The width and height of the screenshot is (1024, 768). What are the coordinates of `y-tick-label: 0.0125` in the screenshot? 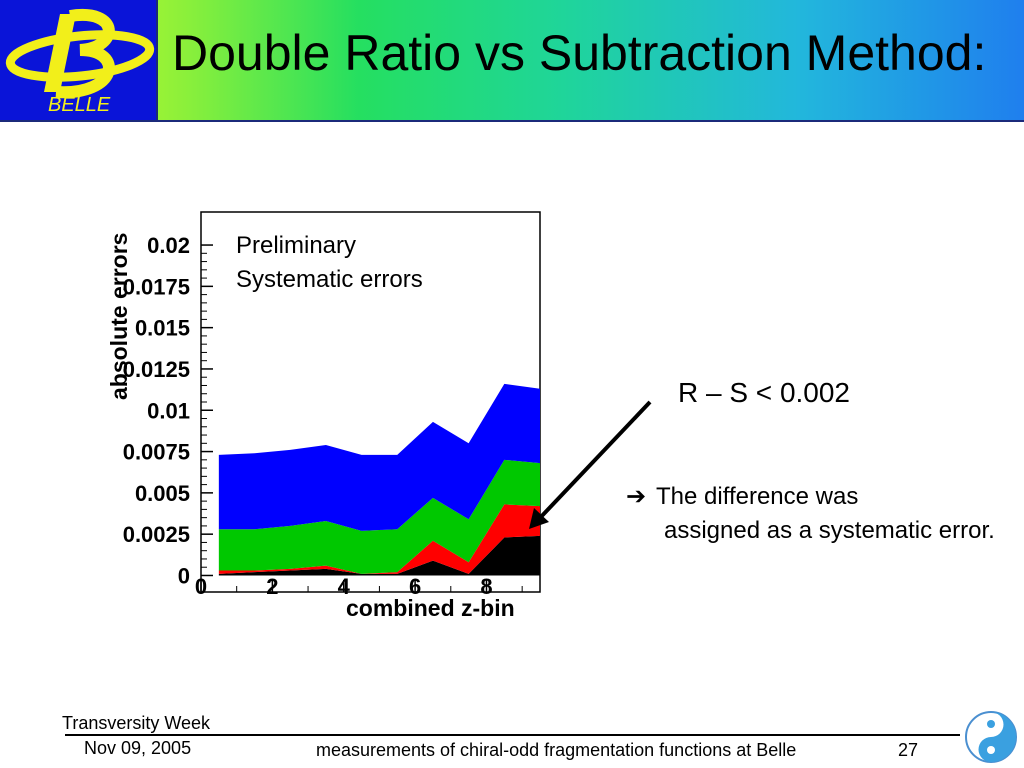 It's located at (156, 369).